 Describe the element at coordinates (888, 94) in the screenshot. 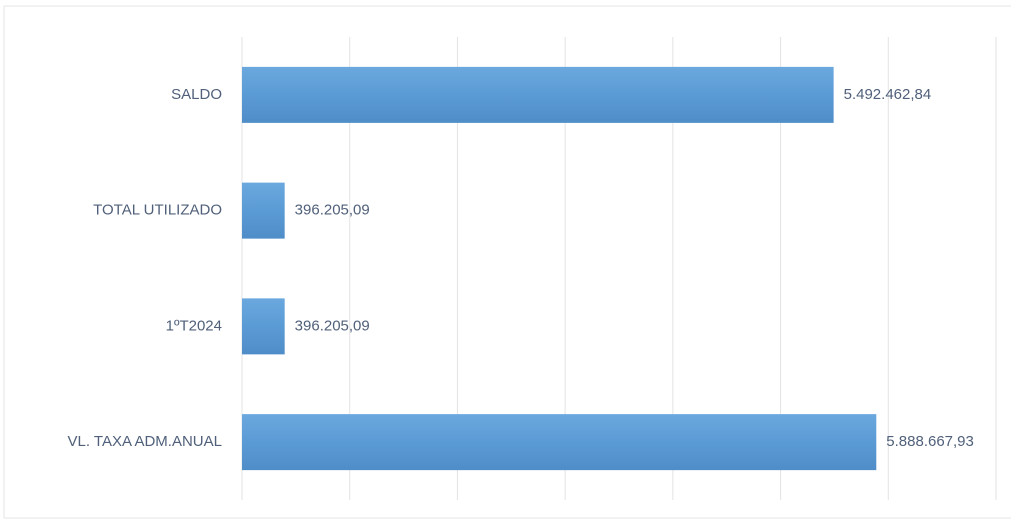

I see `value-label: 5.492.462,84` at that location.